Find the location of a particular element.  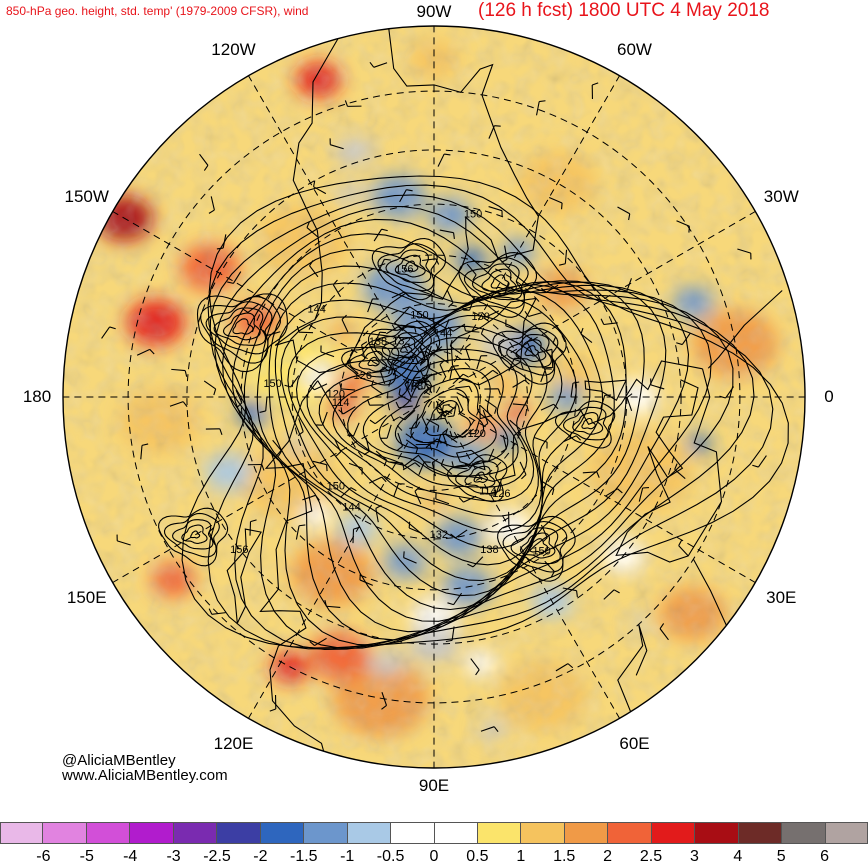

colorbar-tick-label: -4 is located at coordinates (130, 857).